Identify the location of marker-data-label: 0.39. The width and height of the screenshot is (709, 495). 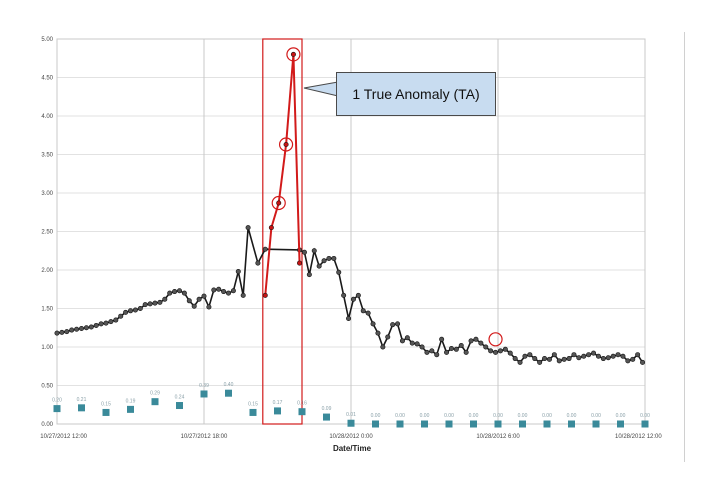
(204, 386).